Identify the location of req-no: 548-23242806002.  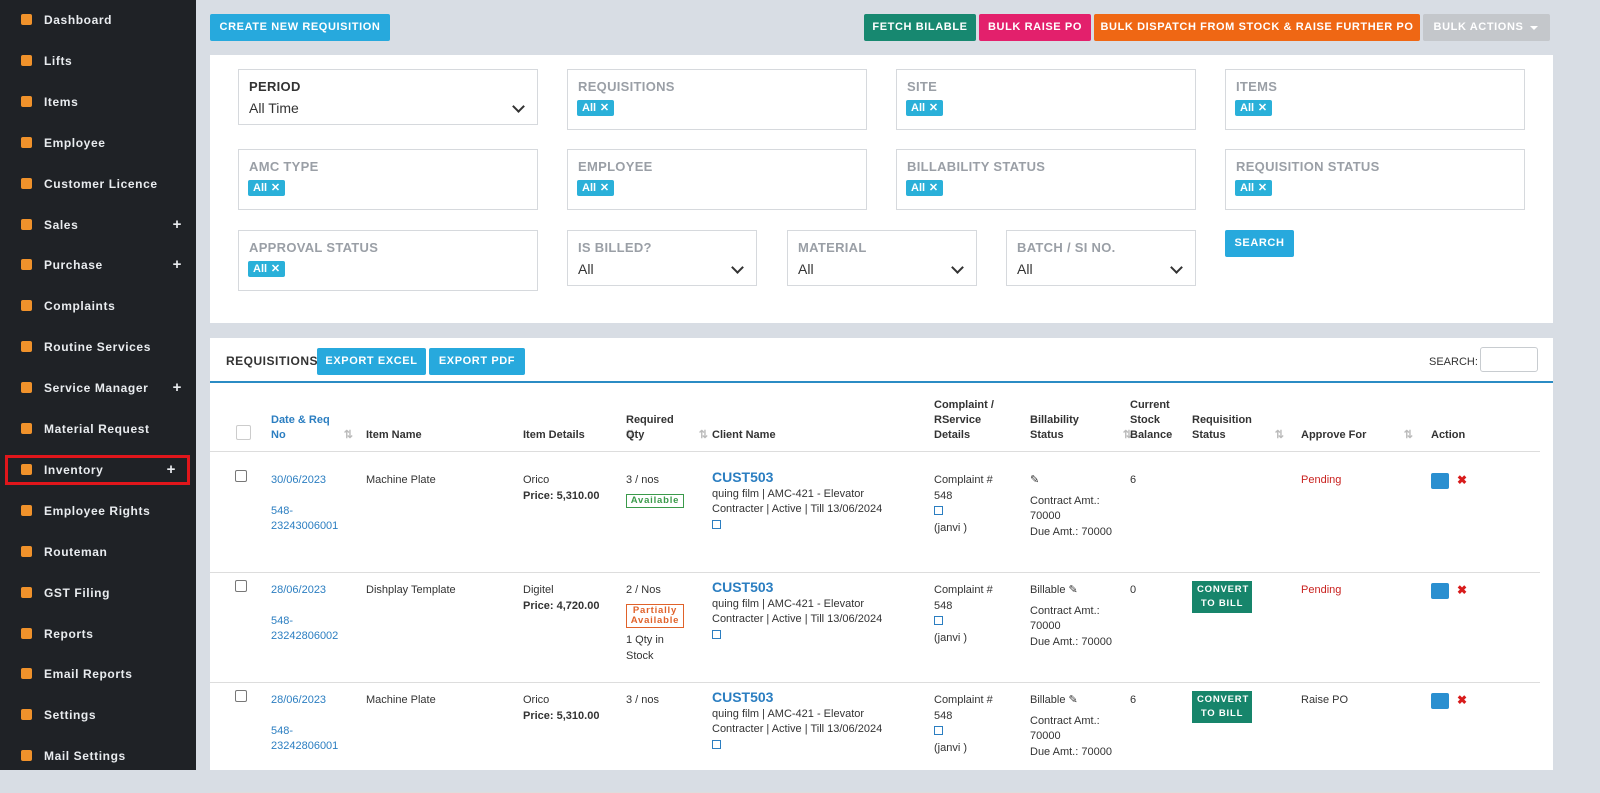
(305, 628).